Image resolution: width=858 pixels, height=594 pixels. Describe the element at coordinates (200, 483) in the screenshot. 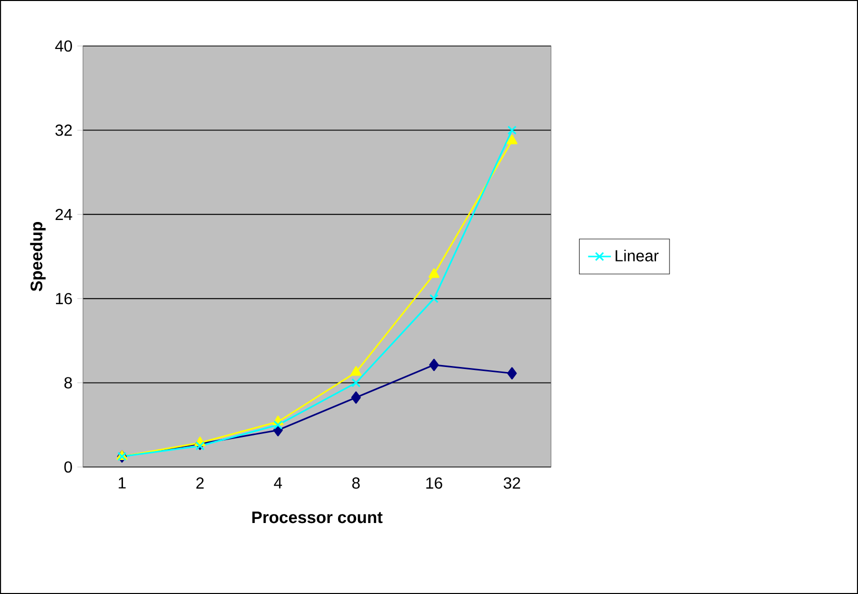

I see `x-tick-label: 2` at that location.